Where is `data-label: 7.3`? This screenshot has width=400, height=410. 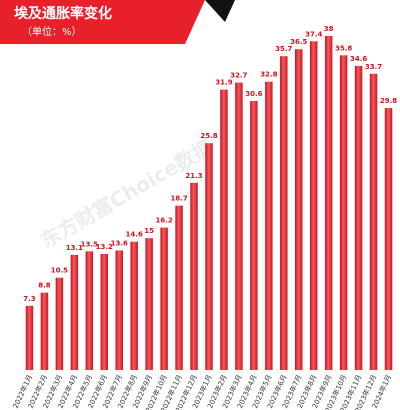 data-label: 7.3 is located at coordinates (29, 299).